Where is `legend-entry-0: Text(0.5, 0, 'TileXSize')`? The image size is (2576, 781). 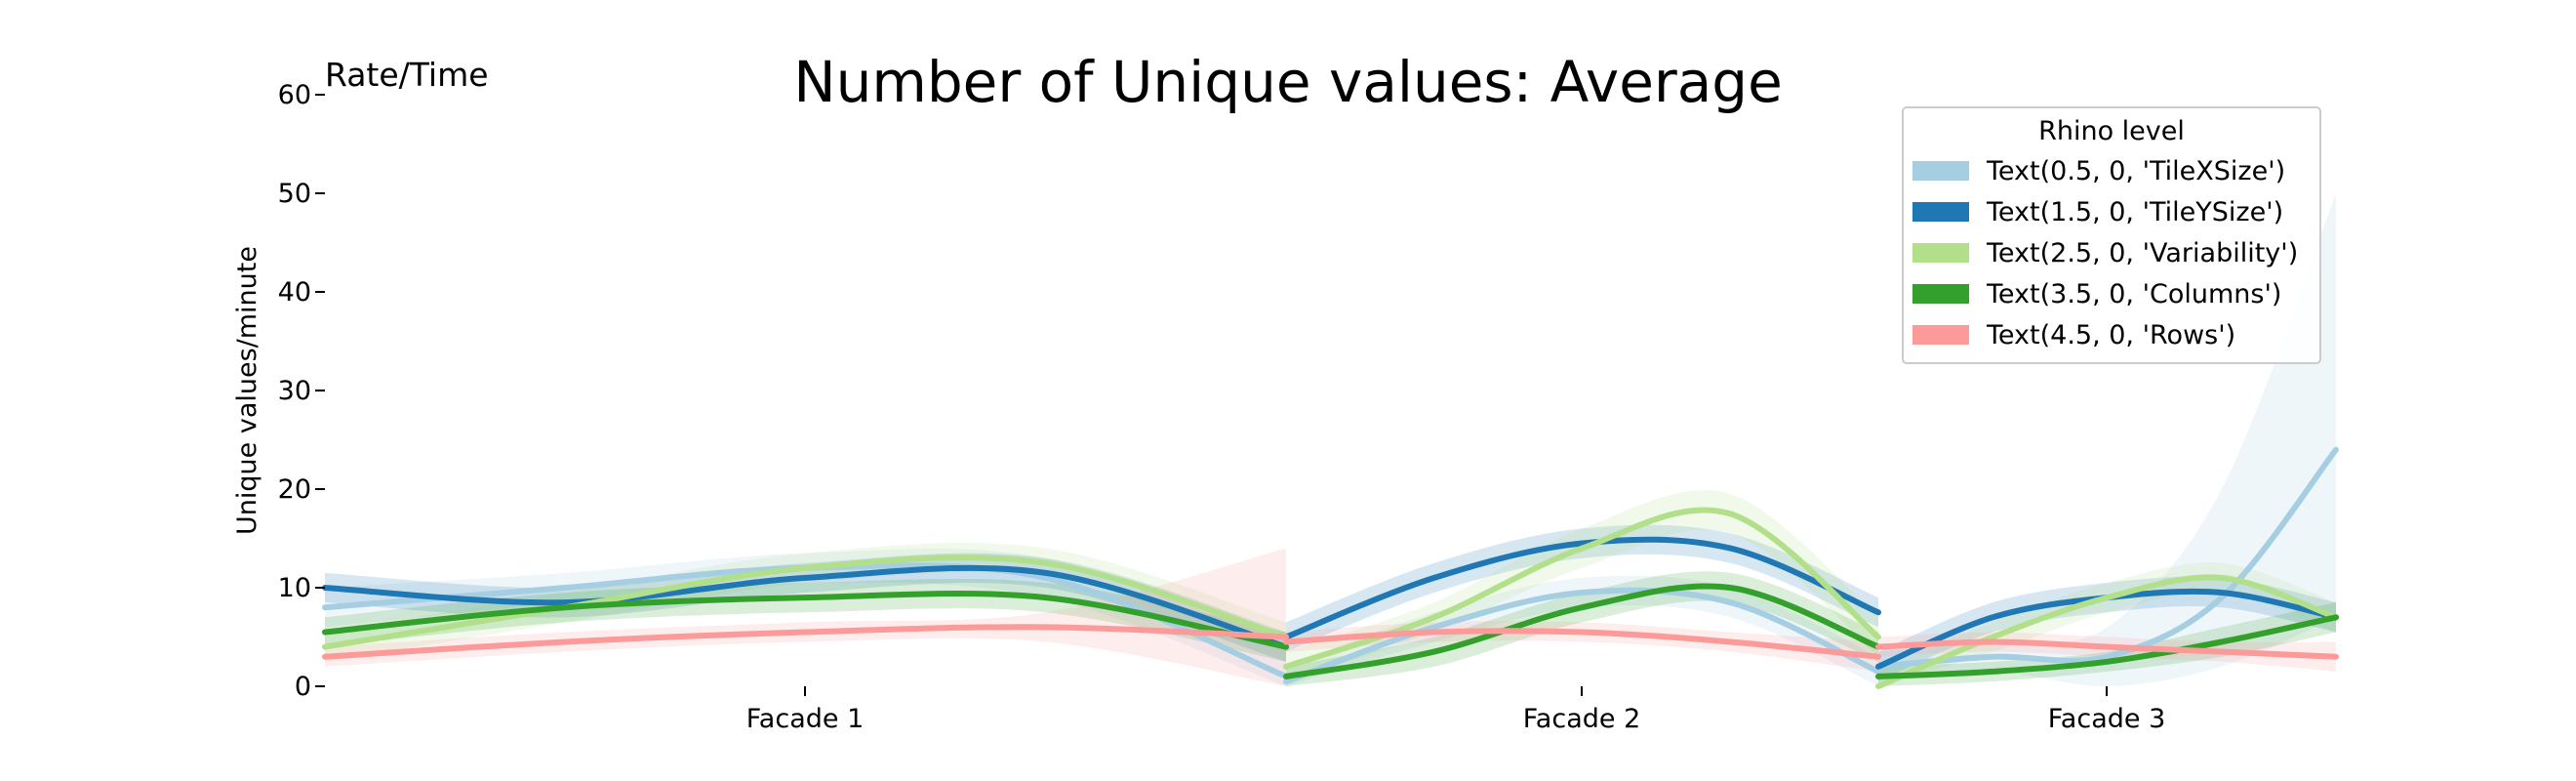
legend-entry-0: Text(0.5, 0, 'TileXSize') is located at coordinates (2135, 171).